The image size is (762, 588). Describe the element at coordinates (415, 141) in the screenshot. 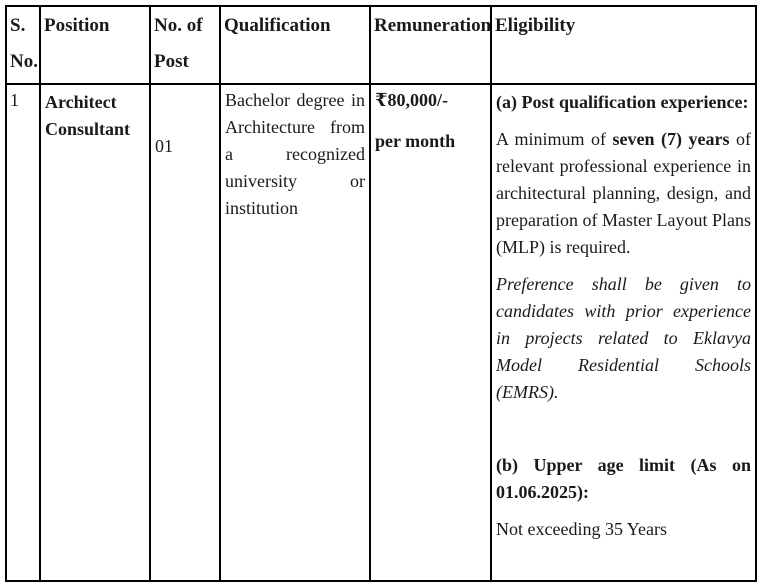

I see `remuneration-period: per month` at that location.